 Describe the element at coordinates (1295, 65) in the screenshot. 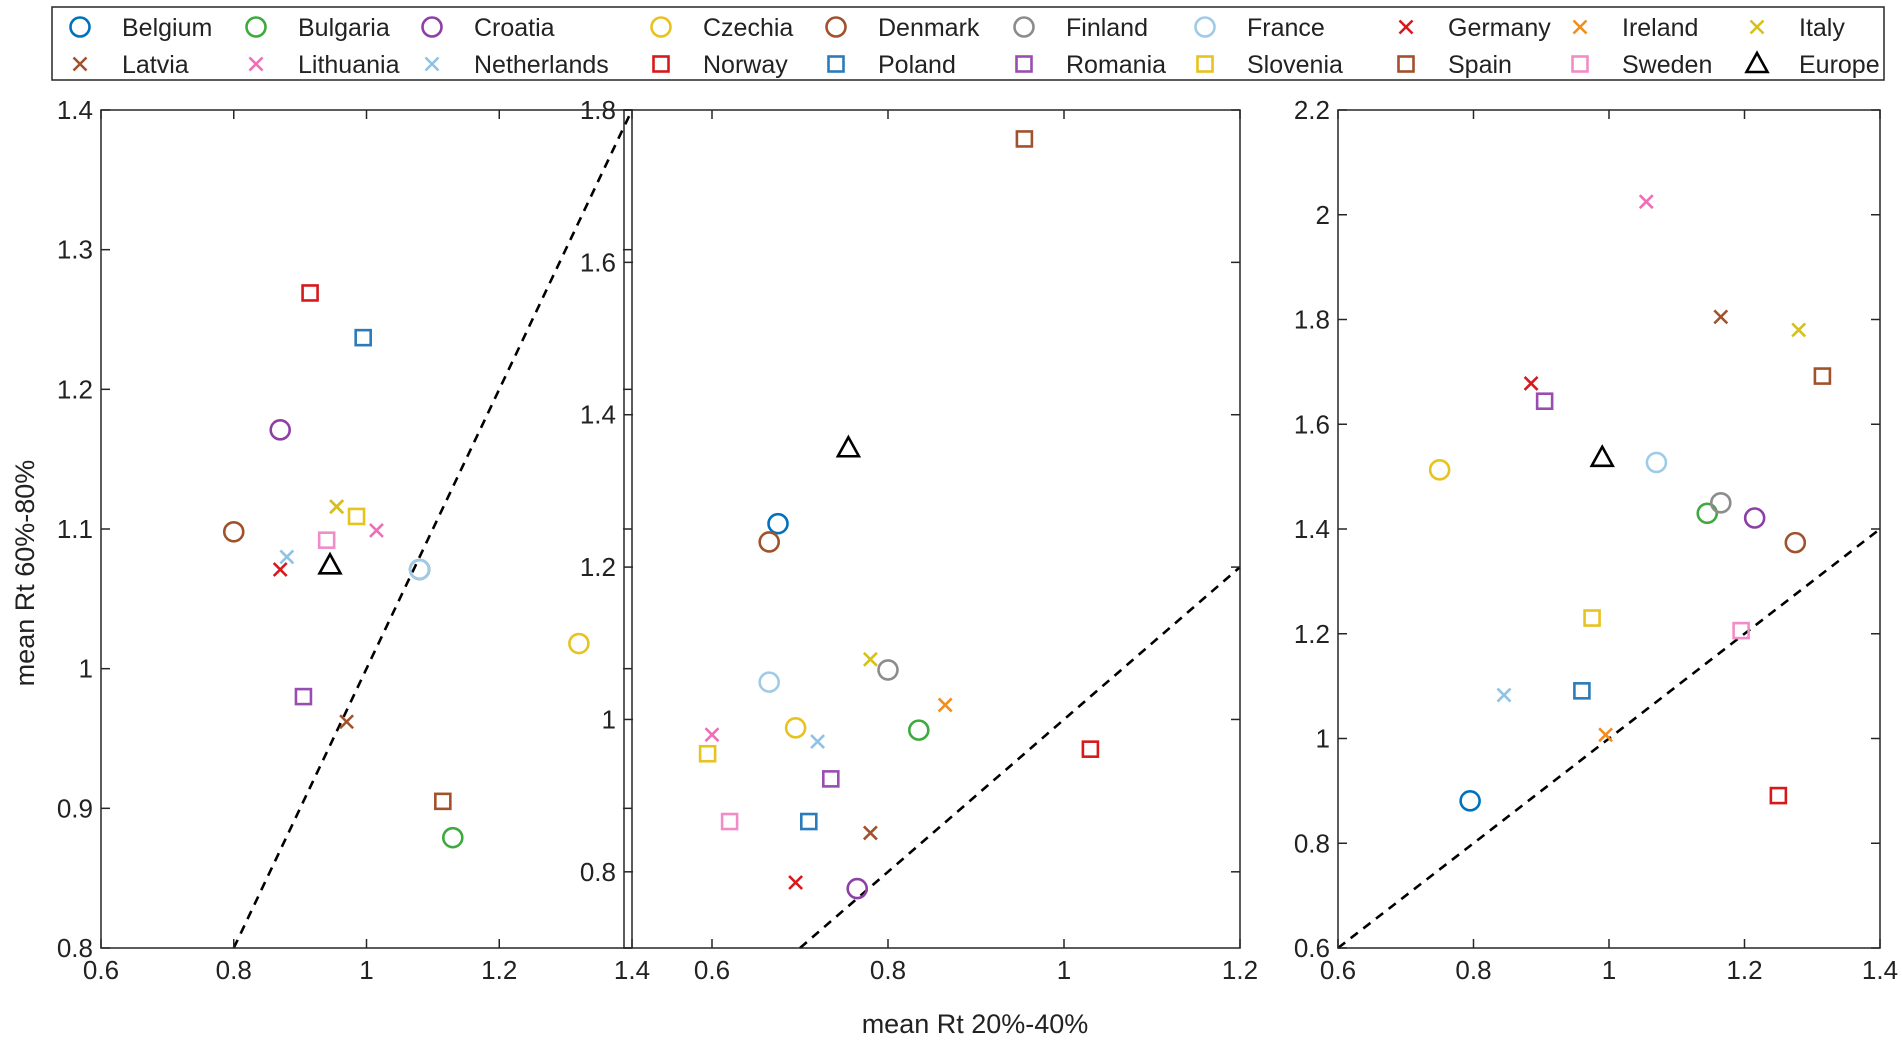

I see `legend-label-slovenia: Slovenia` at that location.